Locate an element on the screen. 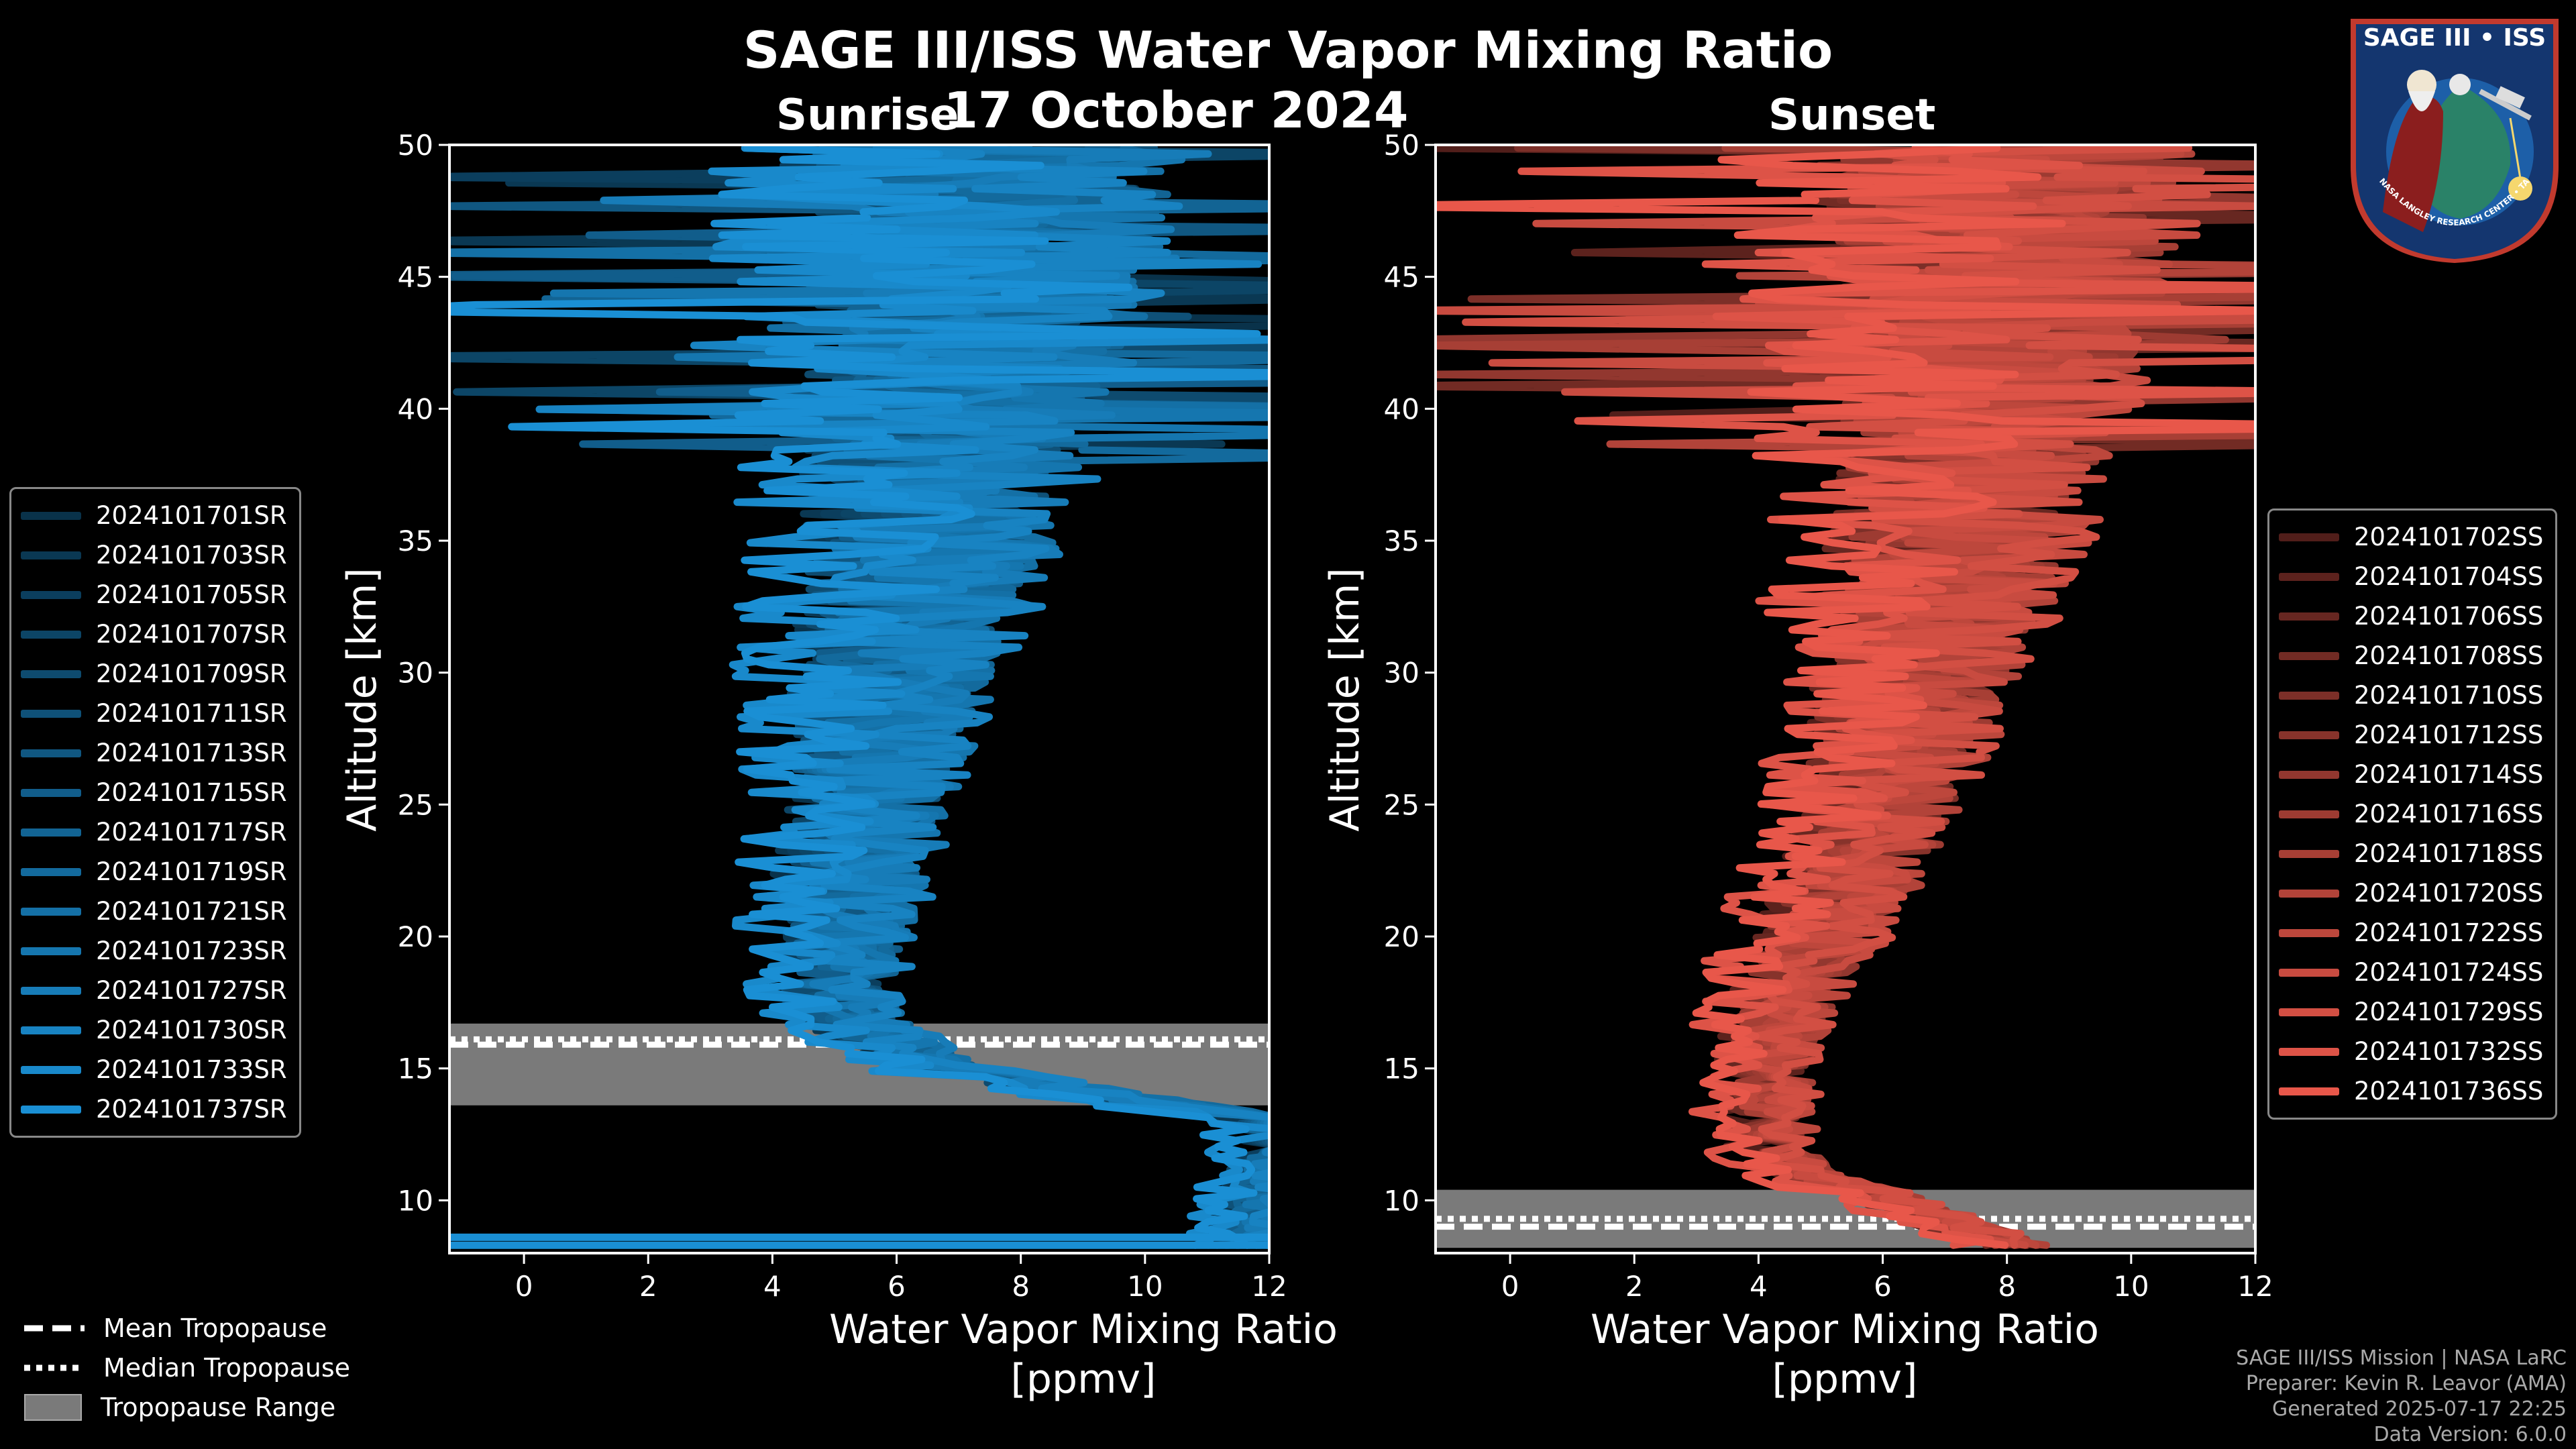  credit-generated: Generated 2025-07-17 22:25 is located at coordinates (2419, 1409).